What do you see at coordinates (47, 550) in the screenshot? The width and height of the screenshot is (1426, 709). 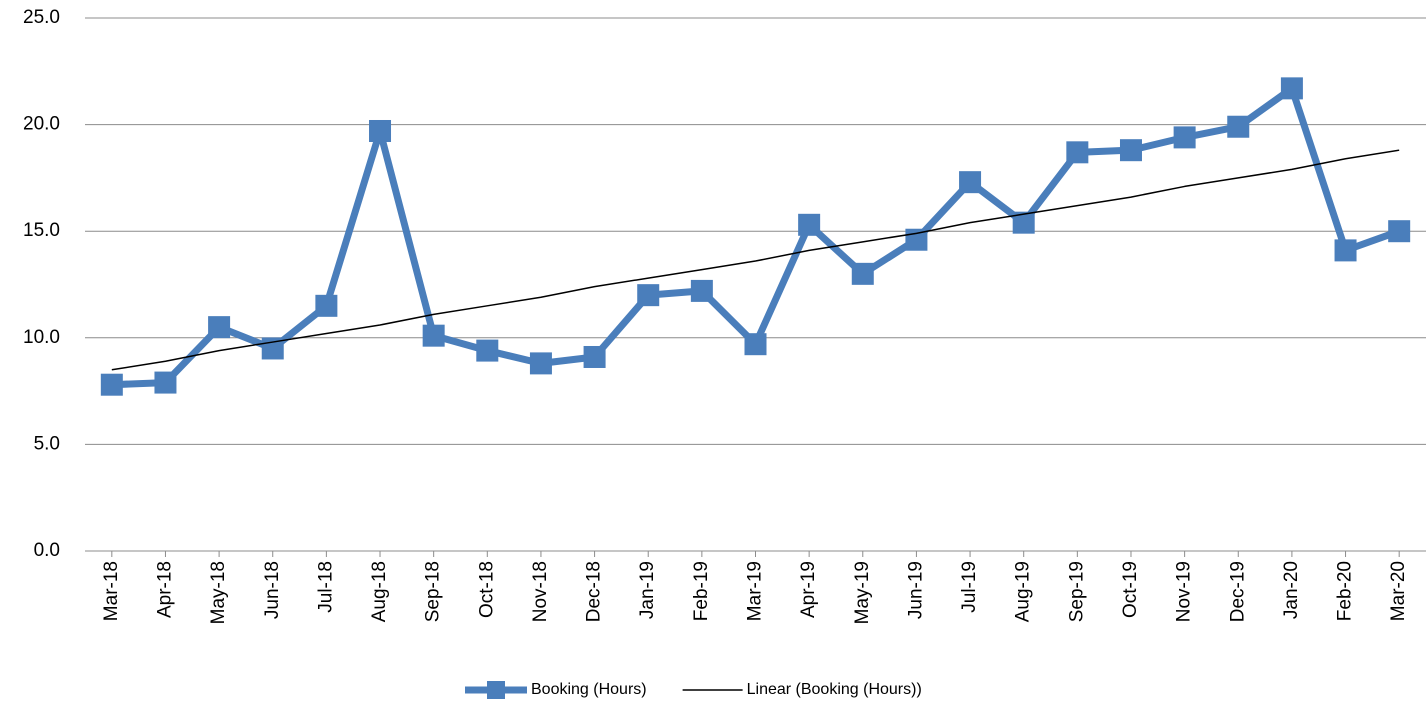 I see `y-tick-label: 0.0` at bounding box center [47, 550].